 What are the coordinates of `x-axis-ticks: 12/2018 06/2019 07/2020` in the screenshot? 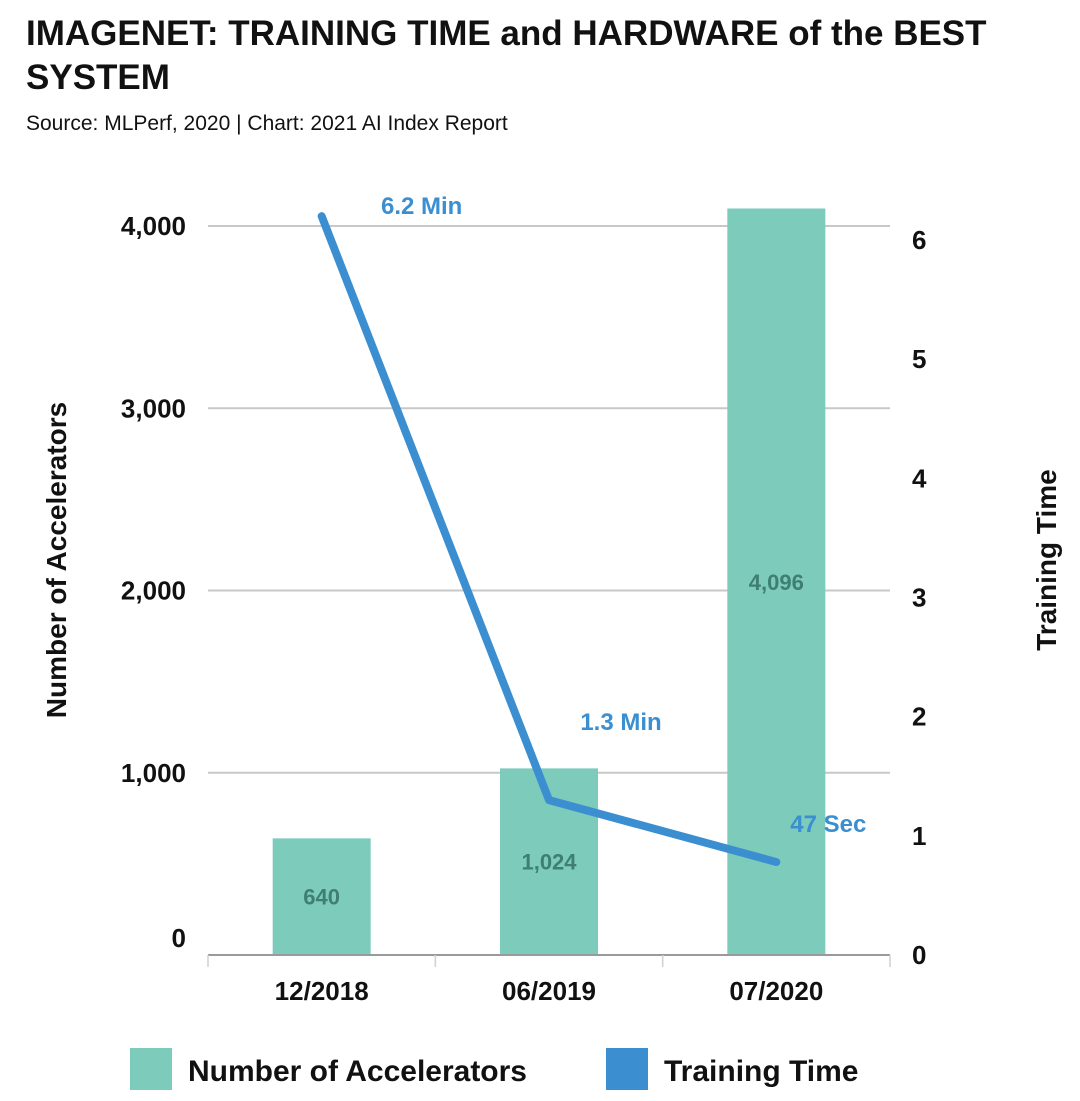 It's located at (549, 991).